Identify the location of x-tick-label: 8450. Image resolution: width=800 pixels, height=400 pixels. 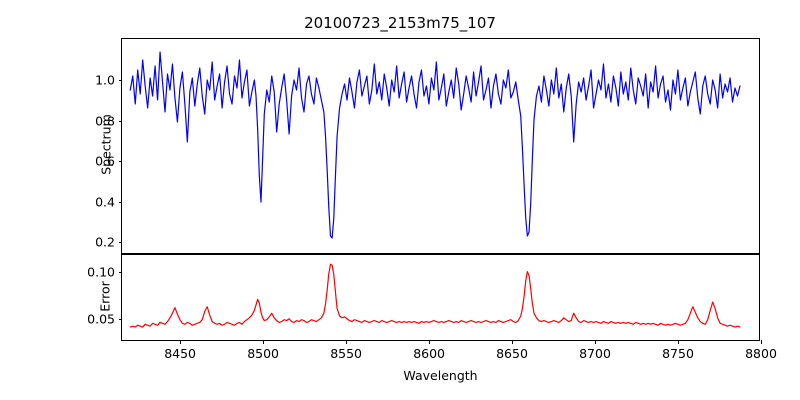
(180, 353).